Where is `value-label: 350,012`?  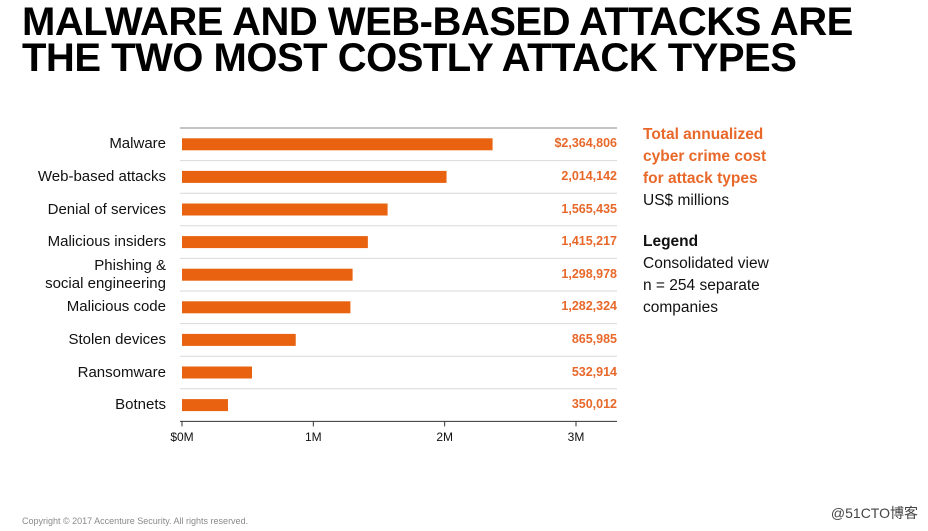
value-label: 350,012 is located at coordinates (594, 404).